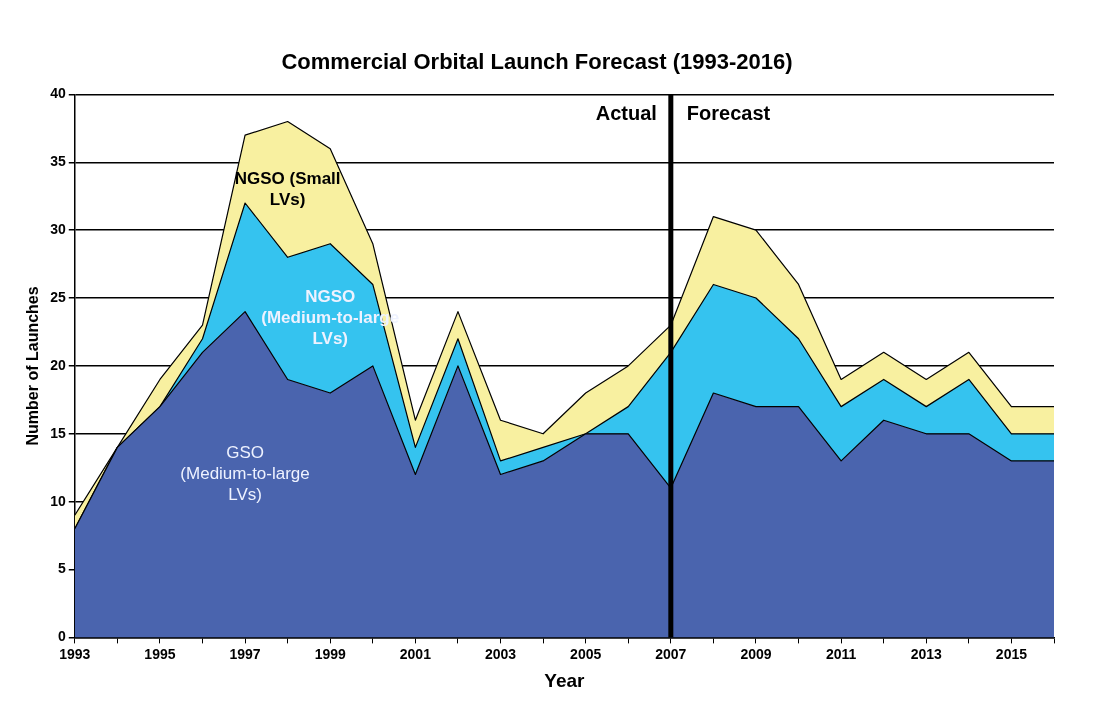  I want to click on x-axis-title: Year, so click(565, 680).